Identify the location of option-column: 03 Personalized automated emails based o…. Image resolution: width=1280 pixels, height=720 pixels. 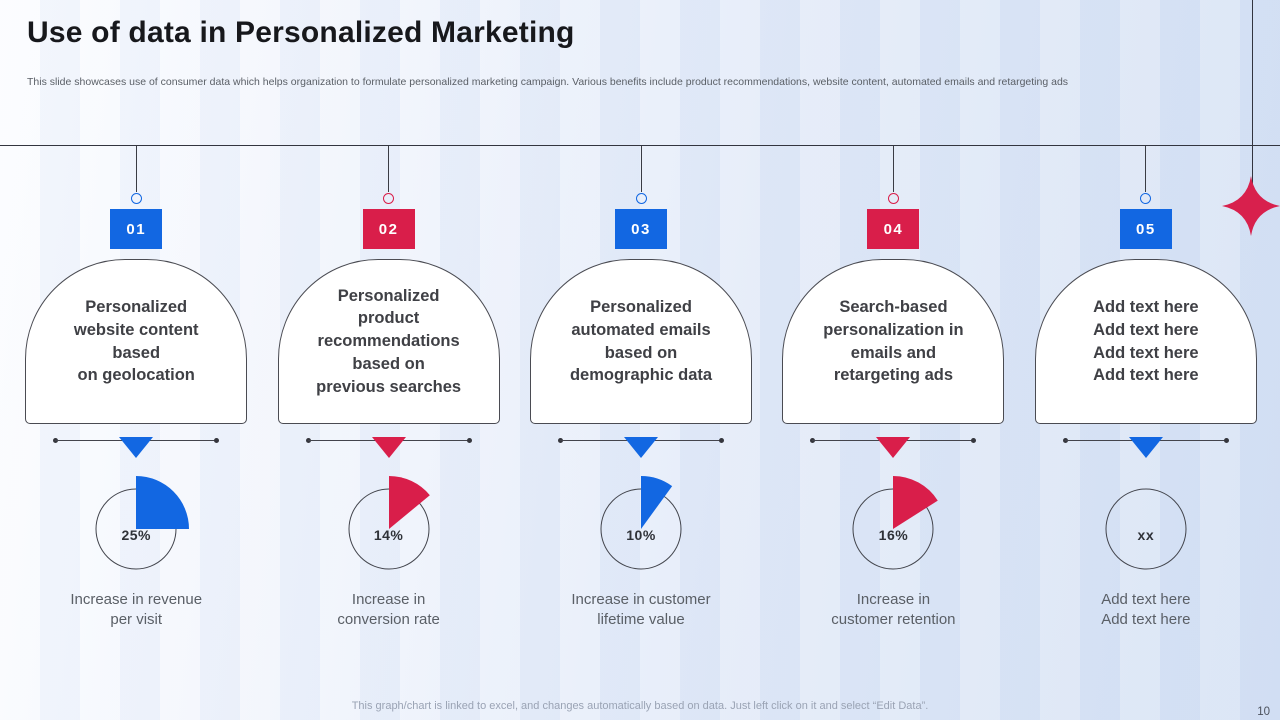
(641, 388).